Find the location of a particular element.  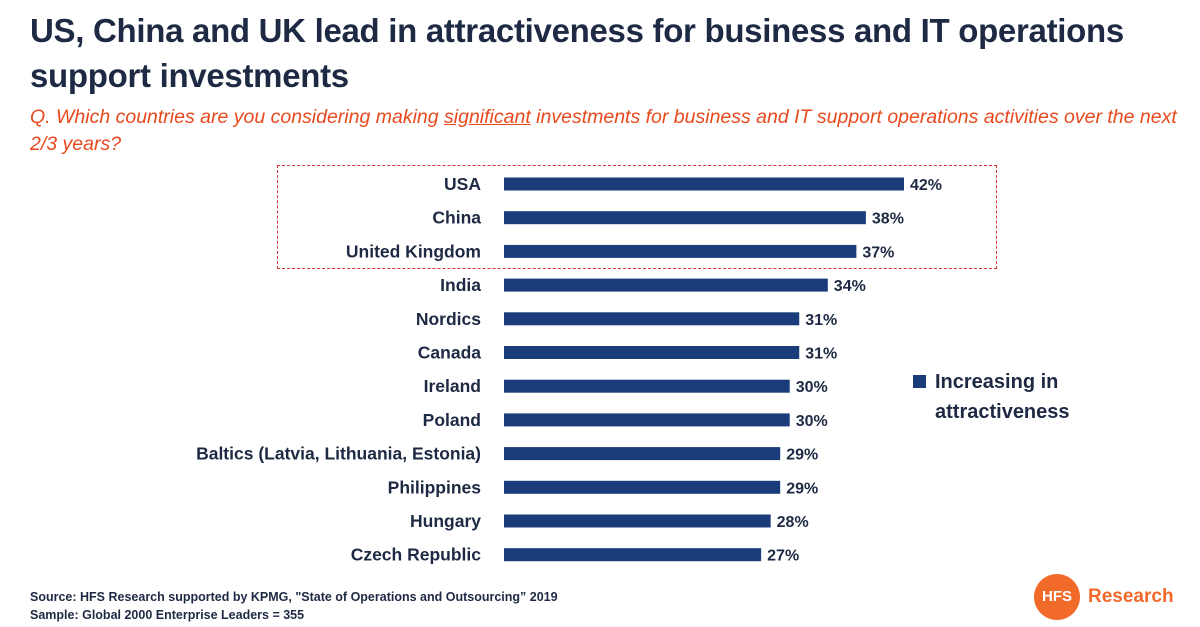

bar-hungary is located at coordinates (637, 521).